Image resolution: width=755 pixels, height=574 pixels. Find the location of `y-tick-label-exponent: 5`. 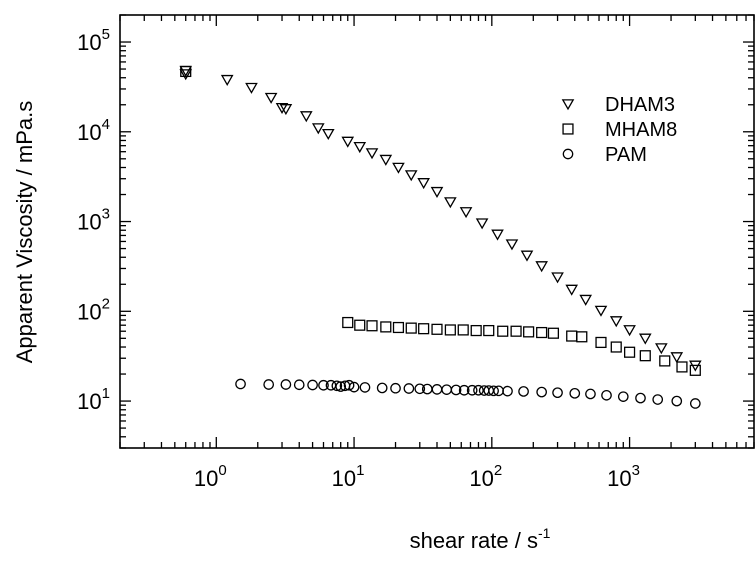

y-tick-label-exponent: 5 is located at coordinates (106, 34).